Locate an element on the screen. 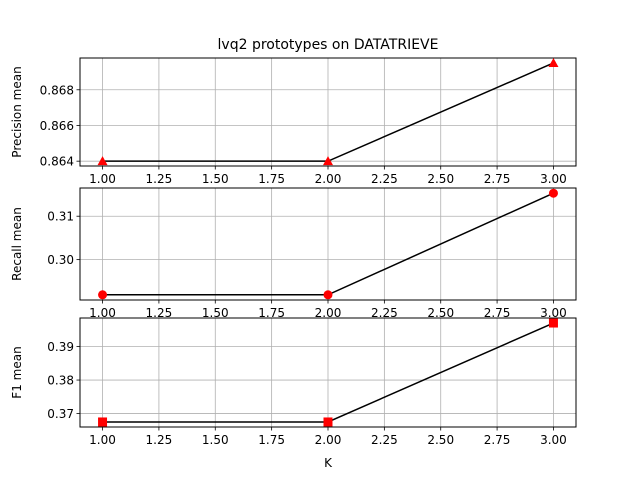  y-axis-label: Precision mean is located at coordinates (17, 111).